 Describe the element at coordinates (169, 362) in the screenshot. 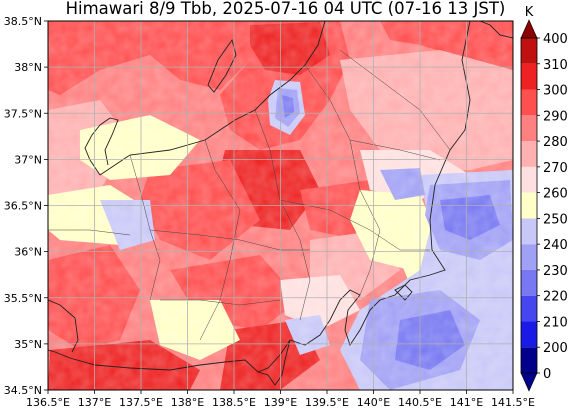

I see `coastline-izu` at that location.